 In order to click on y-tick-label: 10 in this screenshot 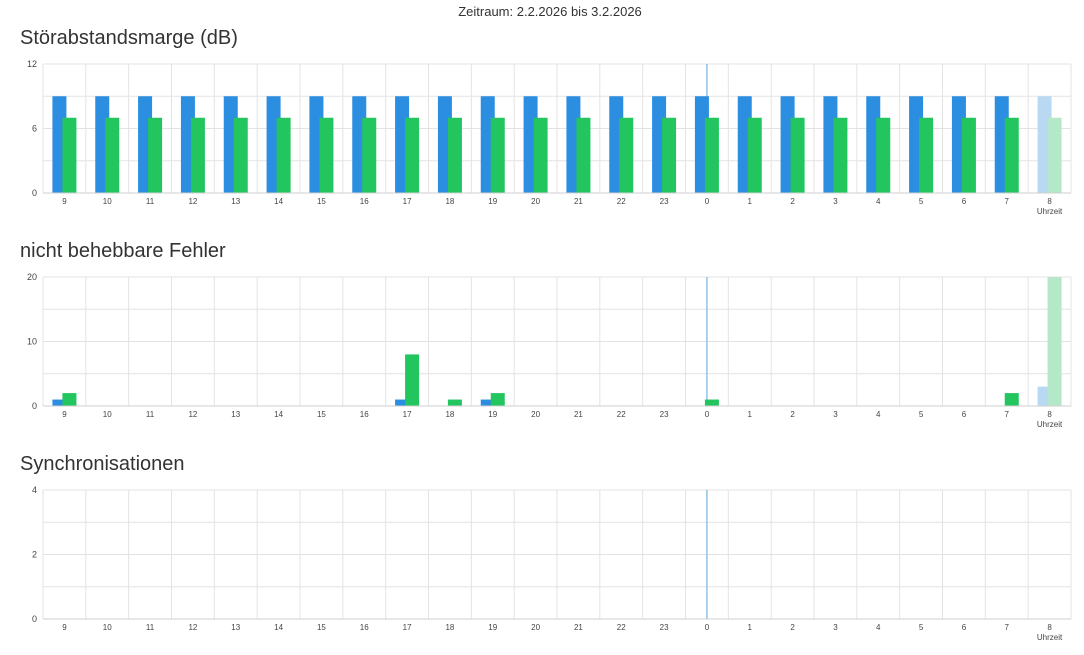, I will do `click(32, 342)`.